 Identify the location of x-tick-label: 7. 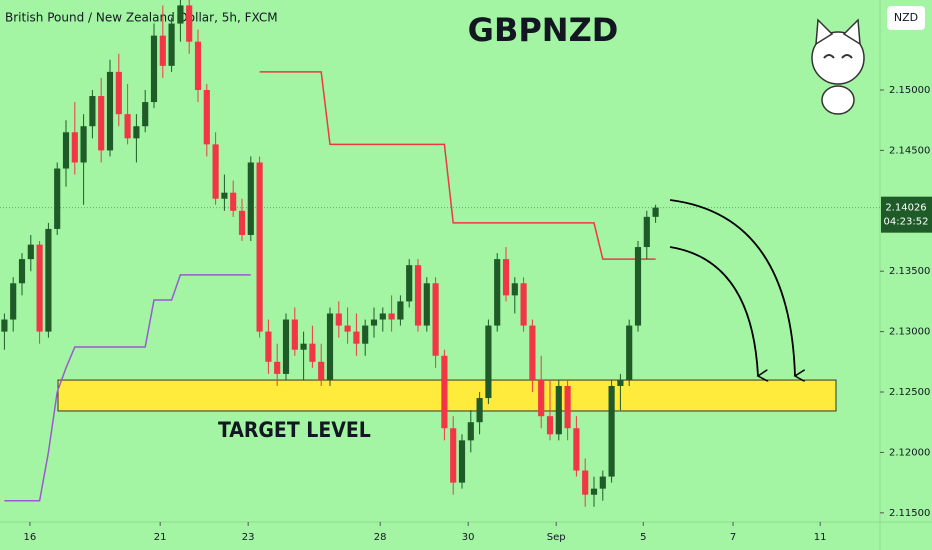
(733, 537).